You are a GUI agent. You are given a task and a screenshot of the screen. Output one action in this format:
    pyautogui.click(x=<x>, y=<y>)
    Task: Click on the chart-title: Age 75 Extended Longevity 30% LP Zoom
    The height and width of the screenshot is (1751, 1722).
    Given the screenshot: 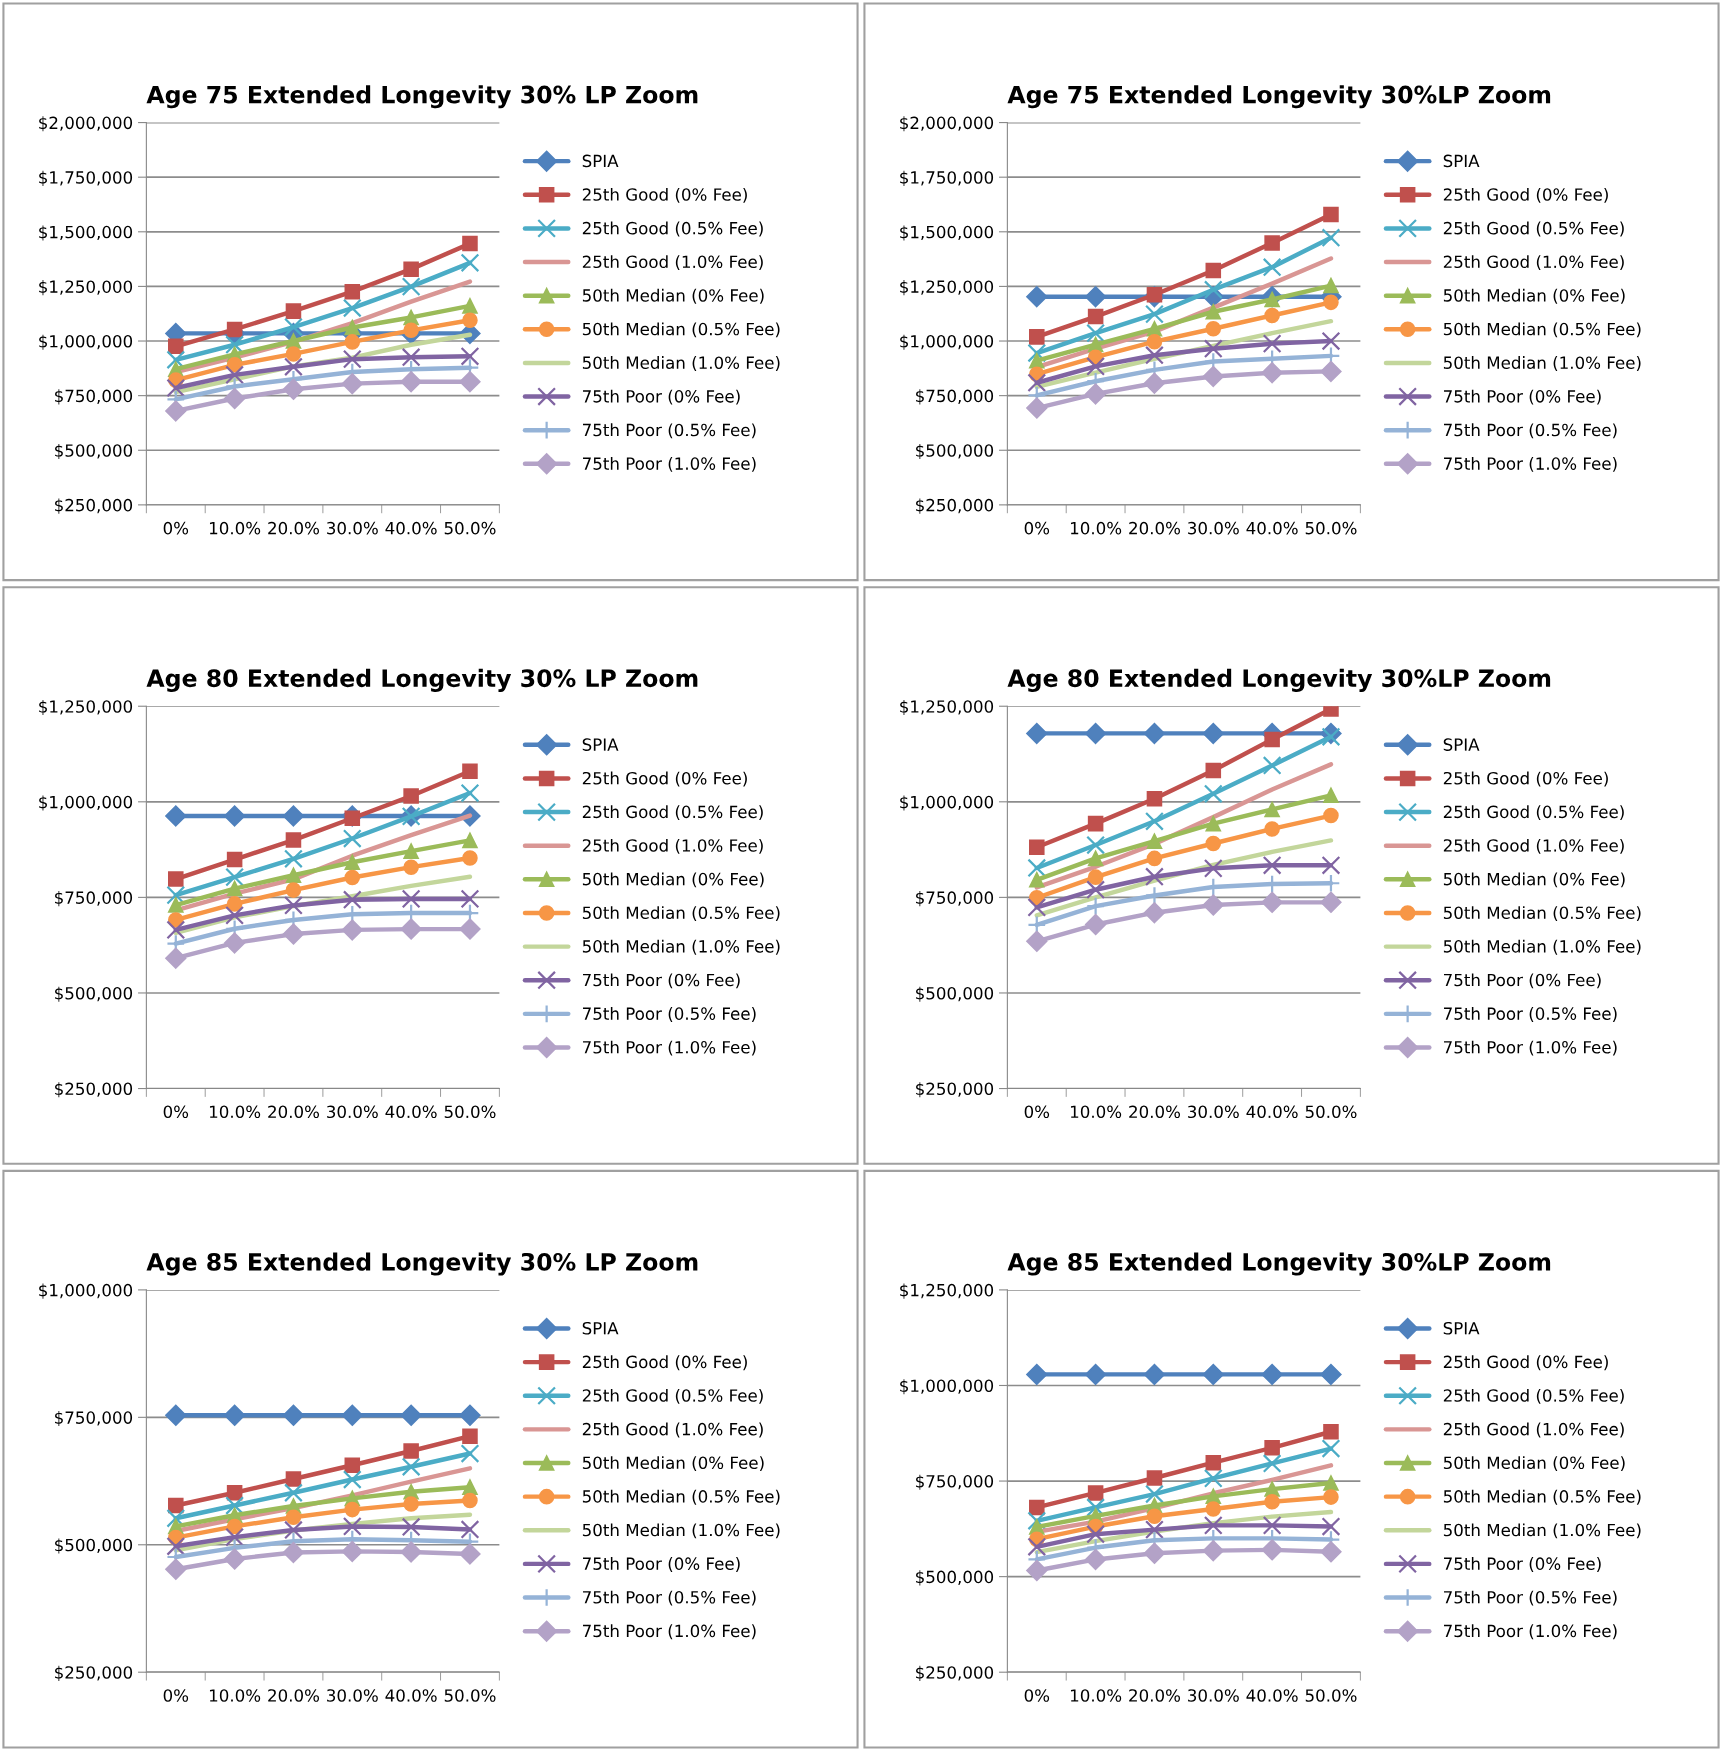 What is the action you would take?
    pyautogui.click(x=422, y=97)
    